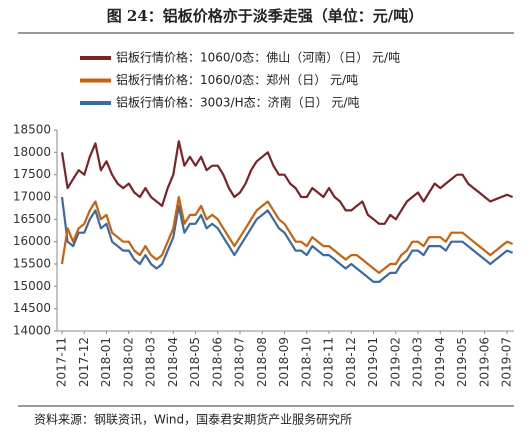 This screenshot has width=531, height=442. Describe the element at coordinates (507, 362) in the screenshot. I see `x-tick-label: 2019-07` at that location.